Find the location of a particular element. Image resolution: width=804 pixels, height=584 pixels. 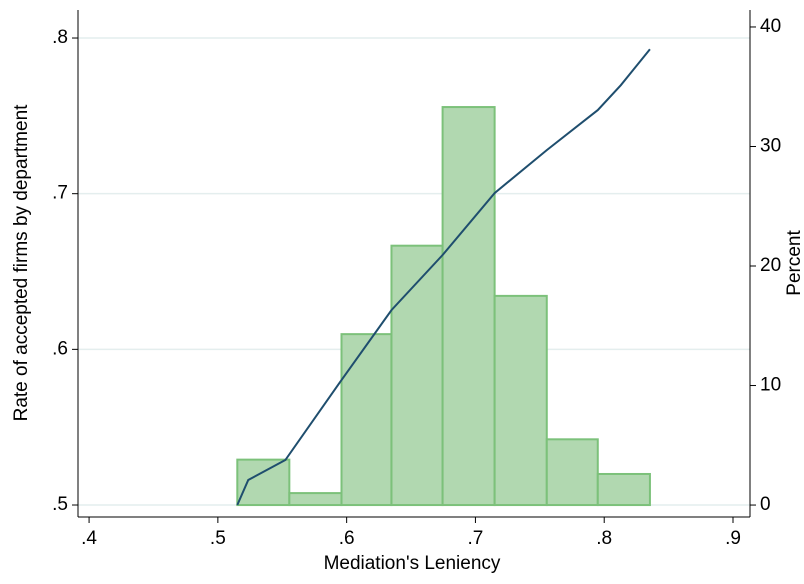

y-tick-label: .8 is located at coordinates (60, 37).